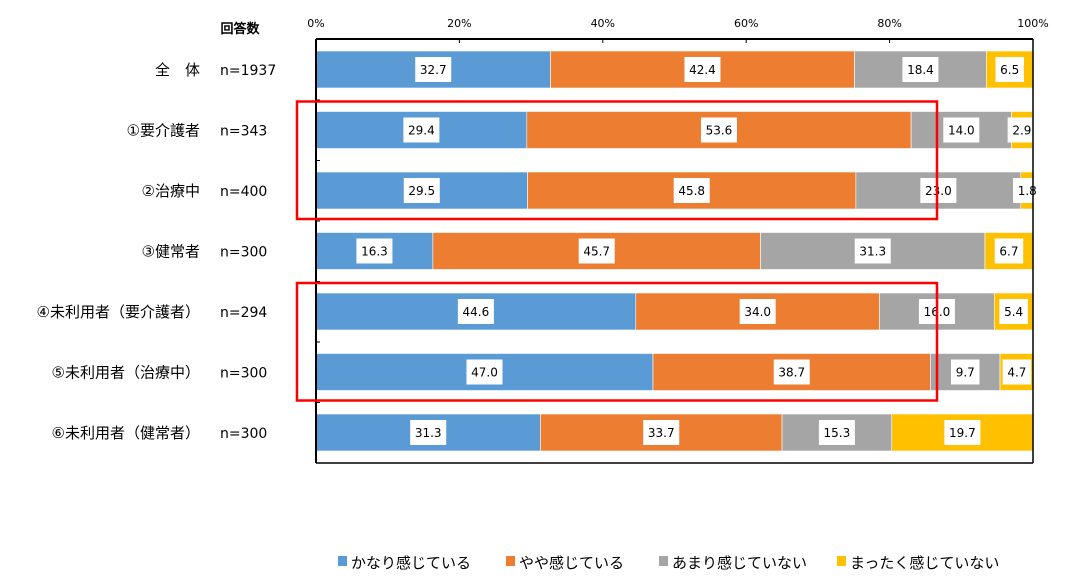  Describe the element at coordinates (240, 29) in the screenshot. I see `n-header: 回答数` at that location.